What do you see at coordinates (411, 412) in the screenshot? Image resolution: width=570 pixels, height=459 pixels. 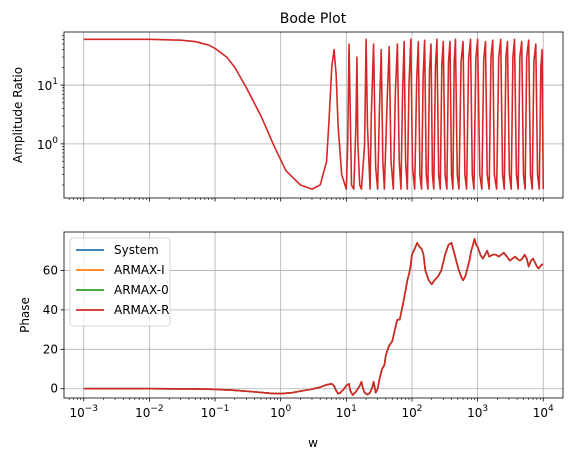 I see `x-tick-label: 10²` at bounding box center [411, 412].